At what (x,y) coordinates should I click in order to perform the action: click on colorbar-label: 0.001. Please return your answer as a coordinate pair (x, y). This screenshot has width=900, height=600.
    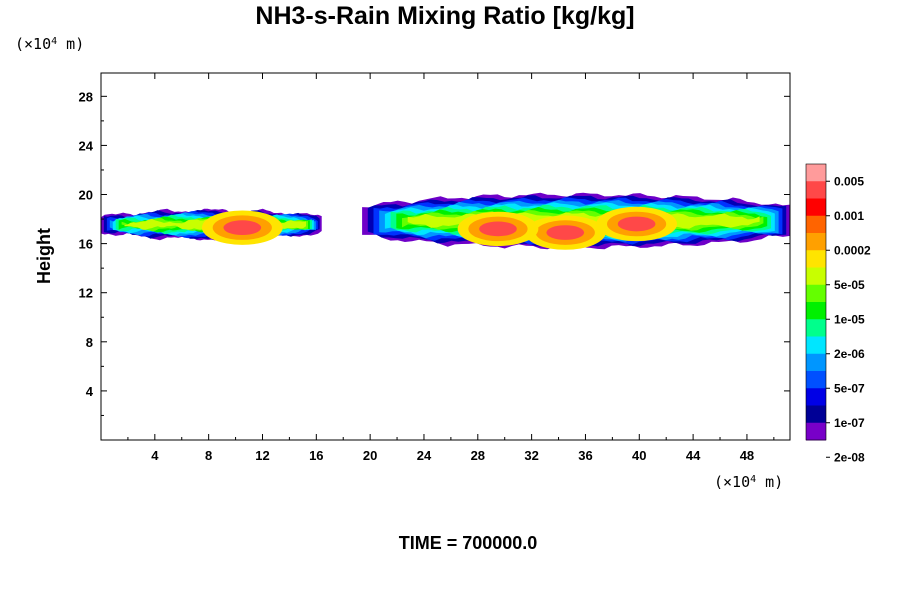
    Looking at the image, I should click on (849, 216).